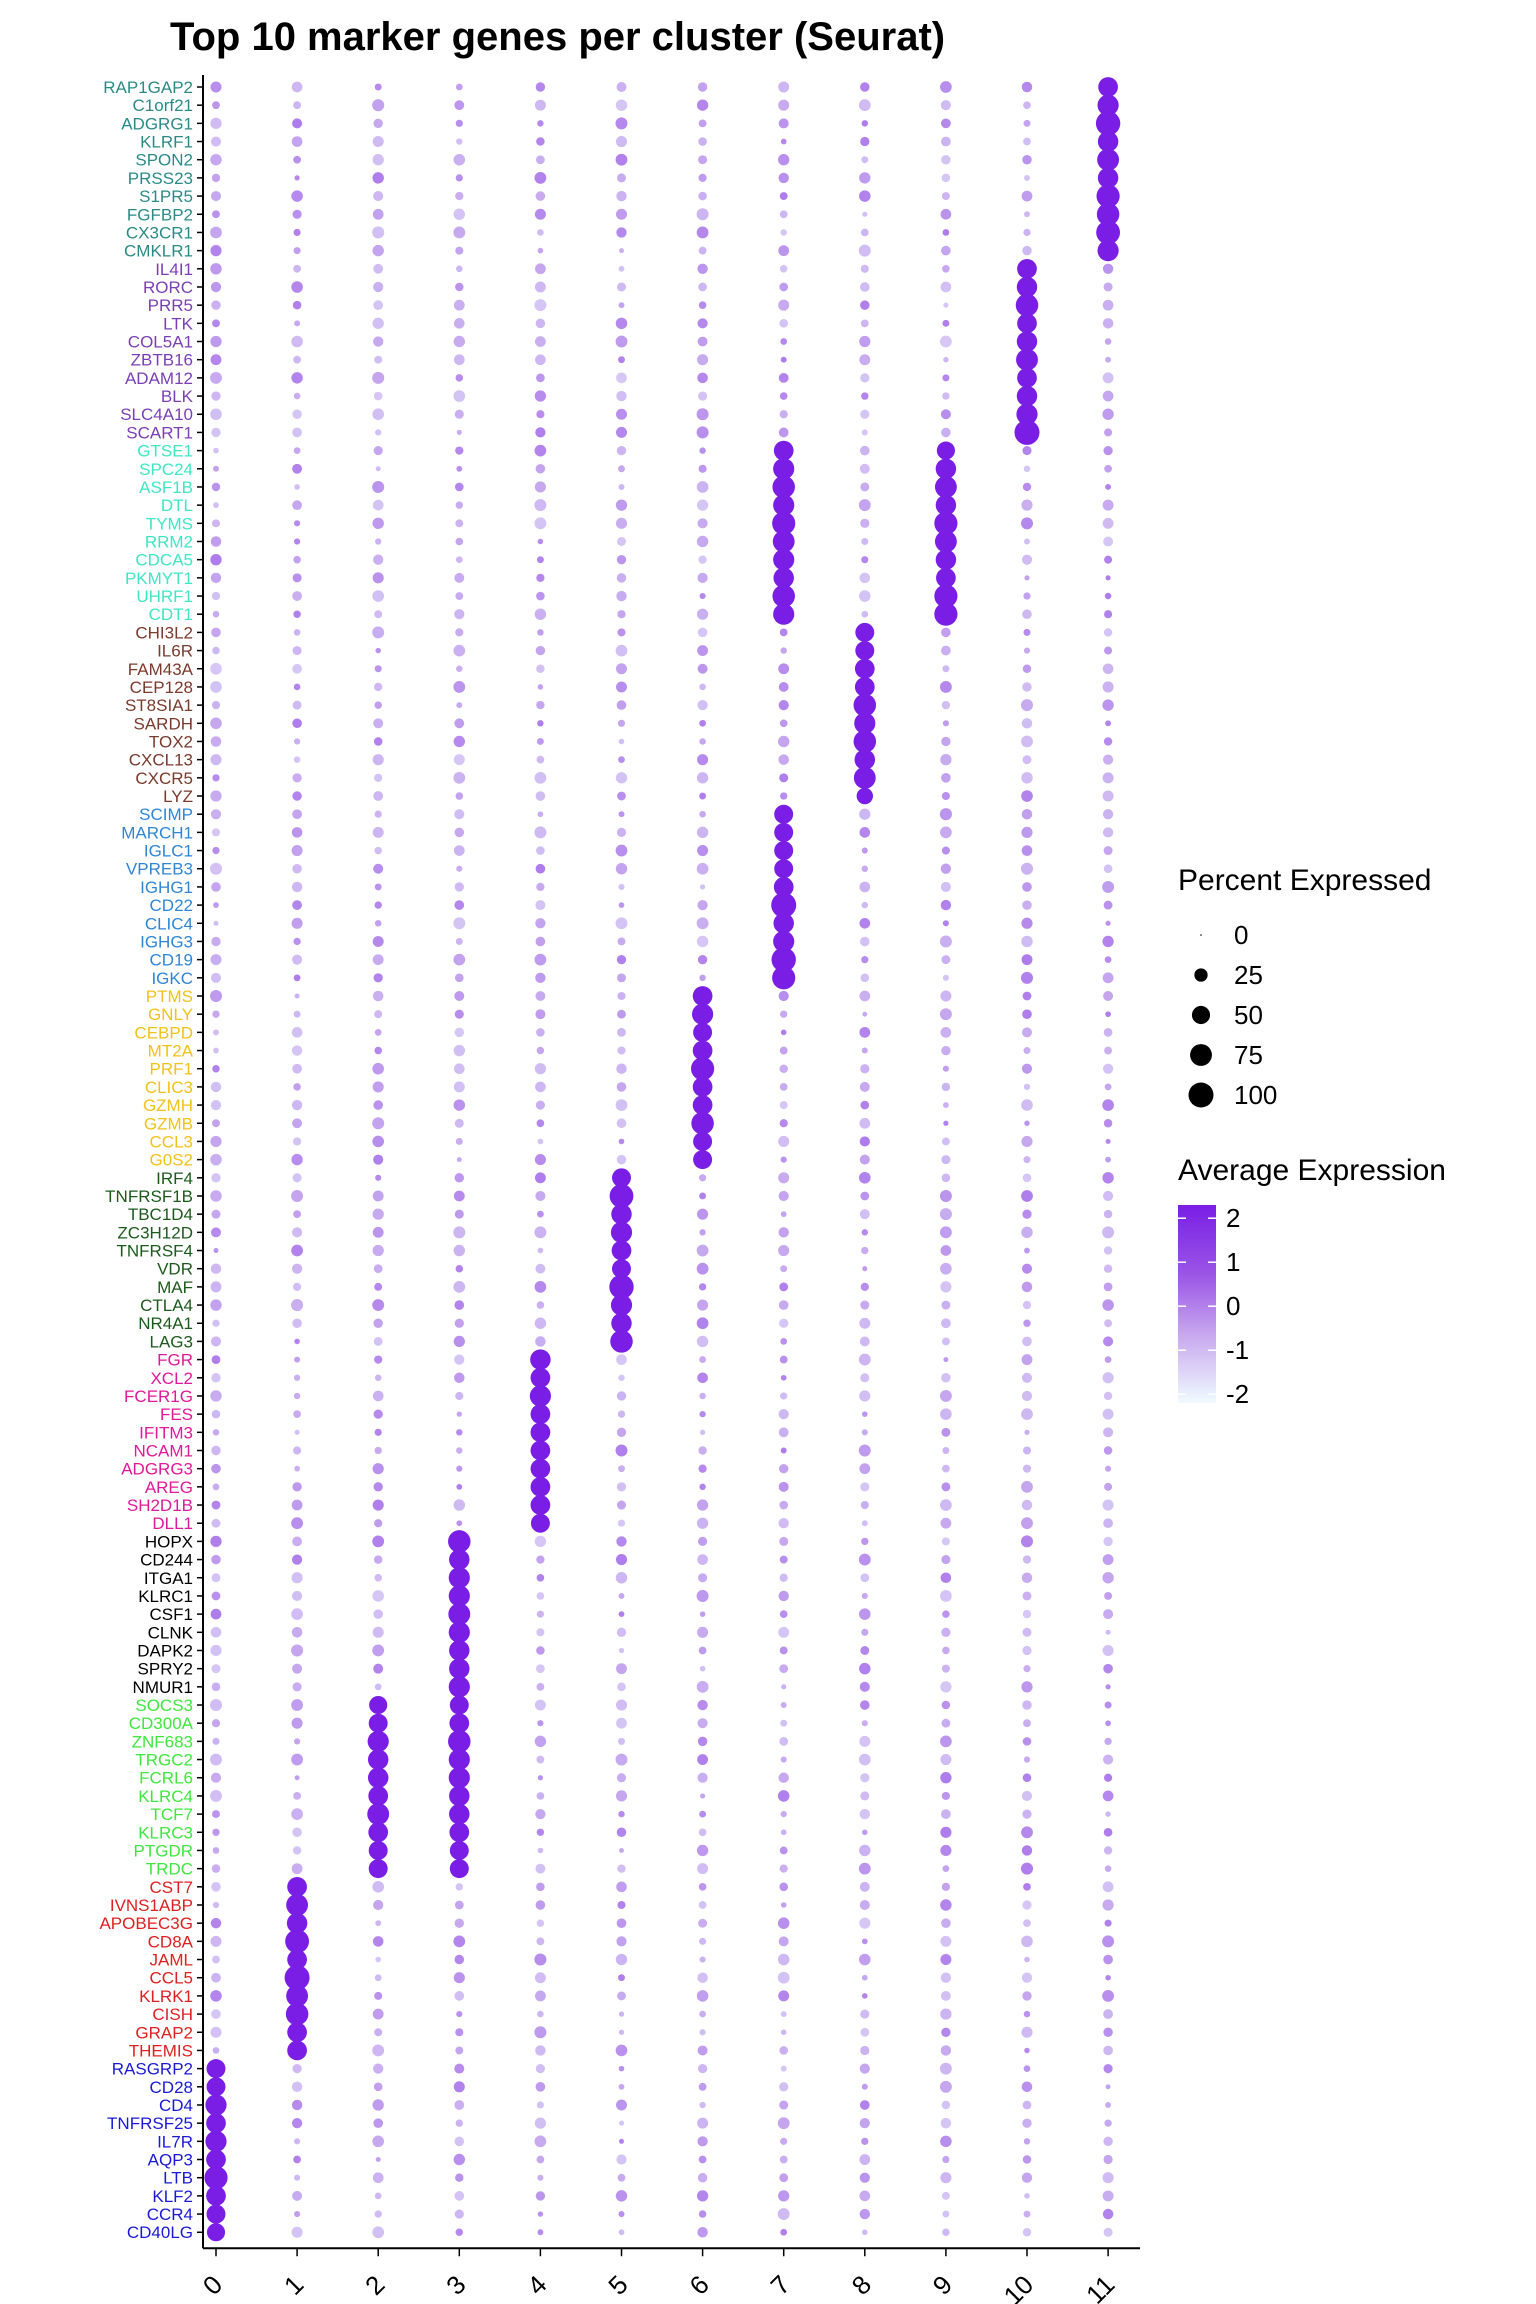 The height and width of the screenshot is (2304, 1536). What do you see at coordinates (166, 469) in the screenshot?
I see `gene-label: SPC24` at bounding box center [166, 469].